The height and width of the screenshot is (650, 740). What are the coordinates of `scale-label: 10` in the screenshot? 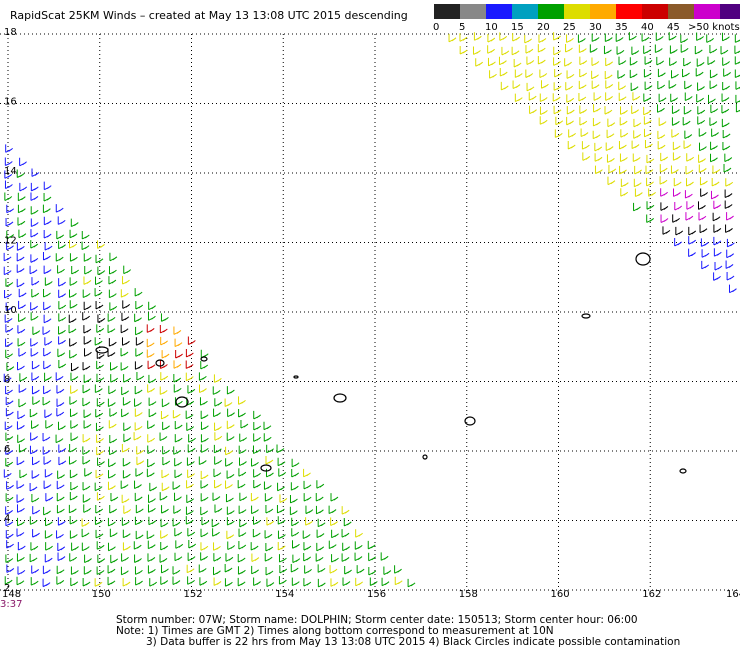 It's located at (491, 27).